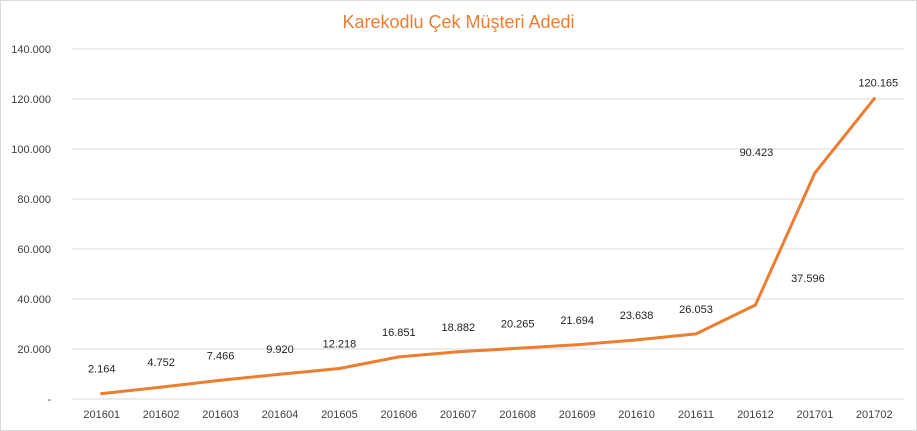 The width and height of the screenshot is (917, 431). Describe the element at coordinates (458, 415) in the screenshot. I see `x-tick-label: 201607` at that location.